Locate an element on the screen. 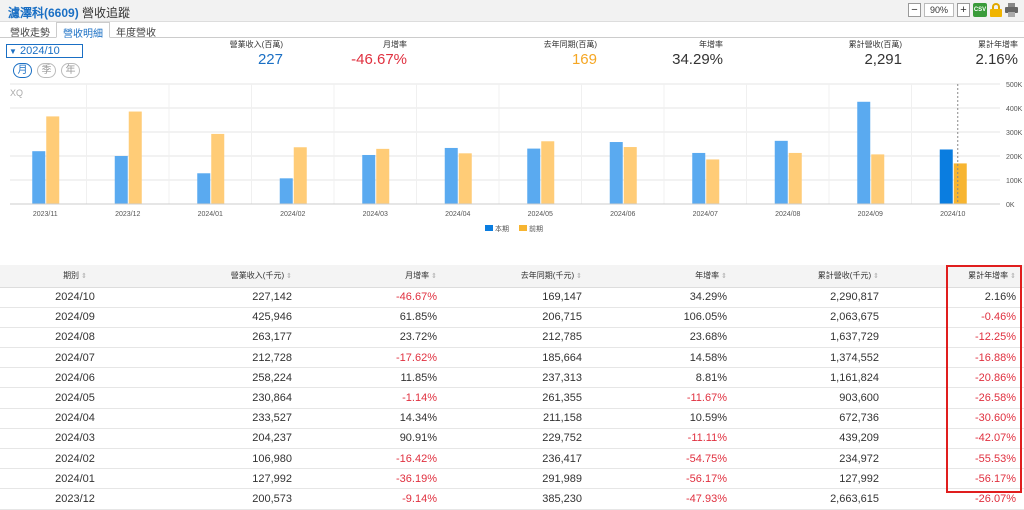  y-tick-label: 100K is located at coordinates (1014, 181).